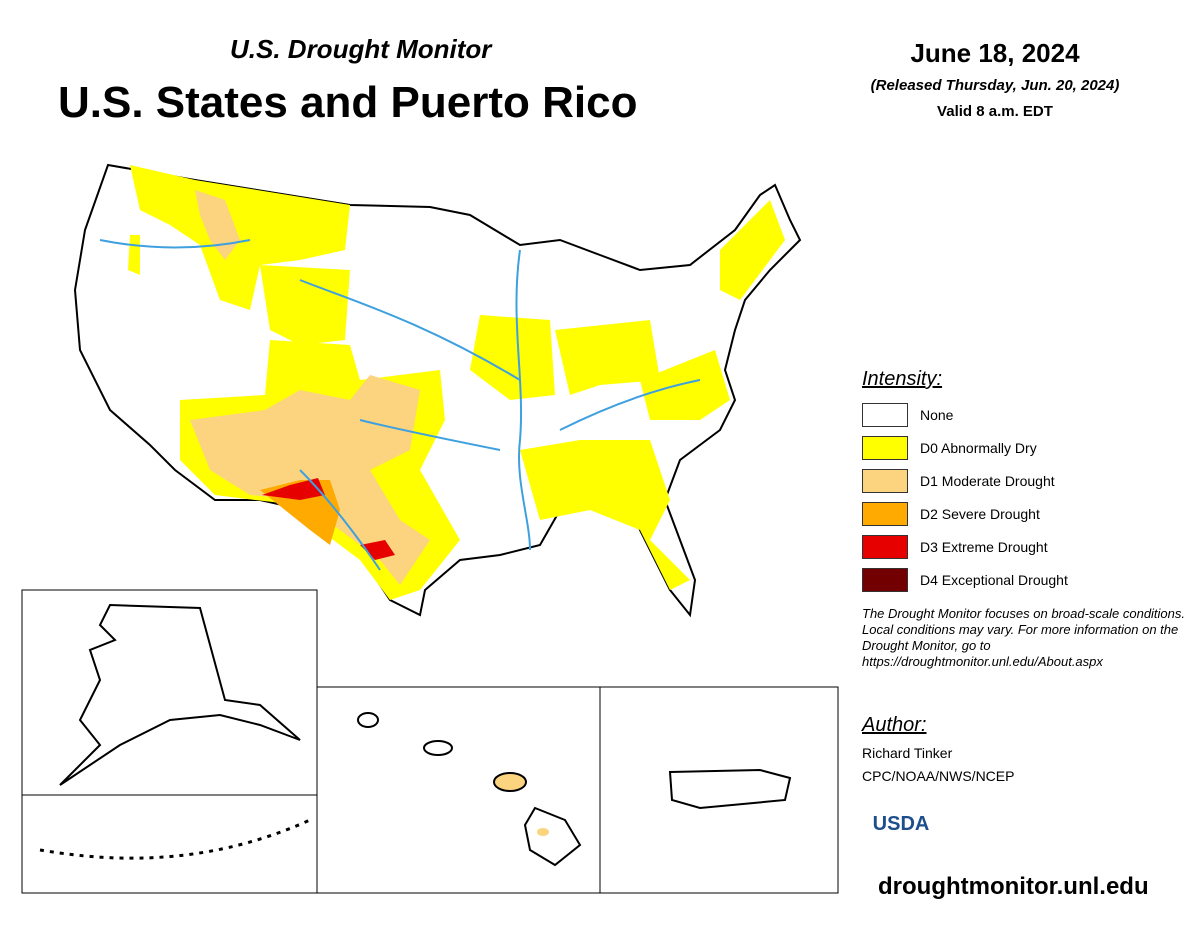 This screenshot has height=927, width=1200. What do you see at coordinates (994, 580) in the screenshot?
I see `legend-label: D4 Exceptional Drought` at bounding box center [994, 580].